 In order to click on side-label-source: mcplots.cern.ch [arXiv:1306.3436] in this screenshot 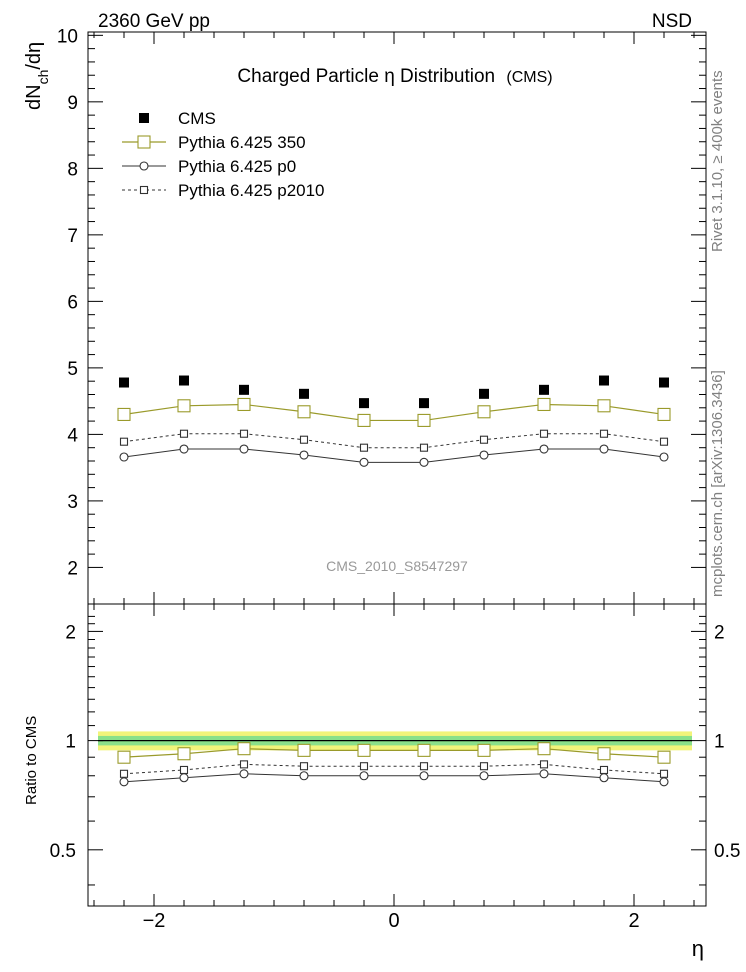, I will do `click(717, 483)`.